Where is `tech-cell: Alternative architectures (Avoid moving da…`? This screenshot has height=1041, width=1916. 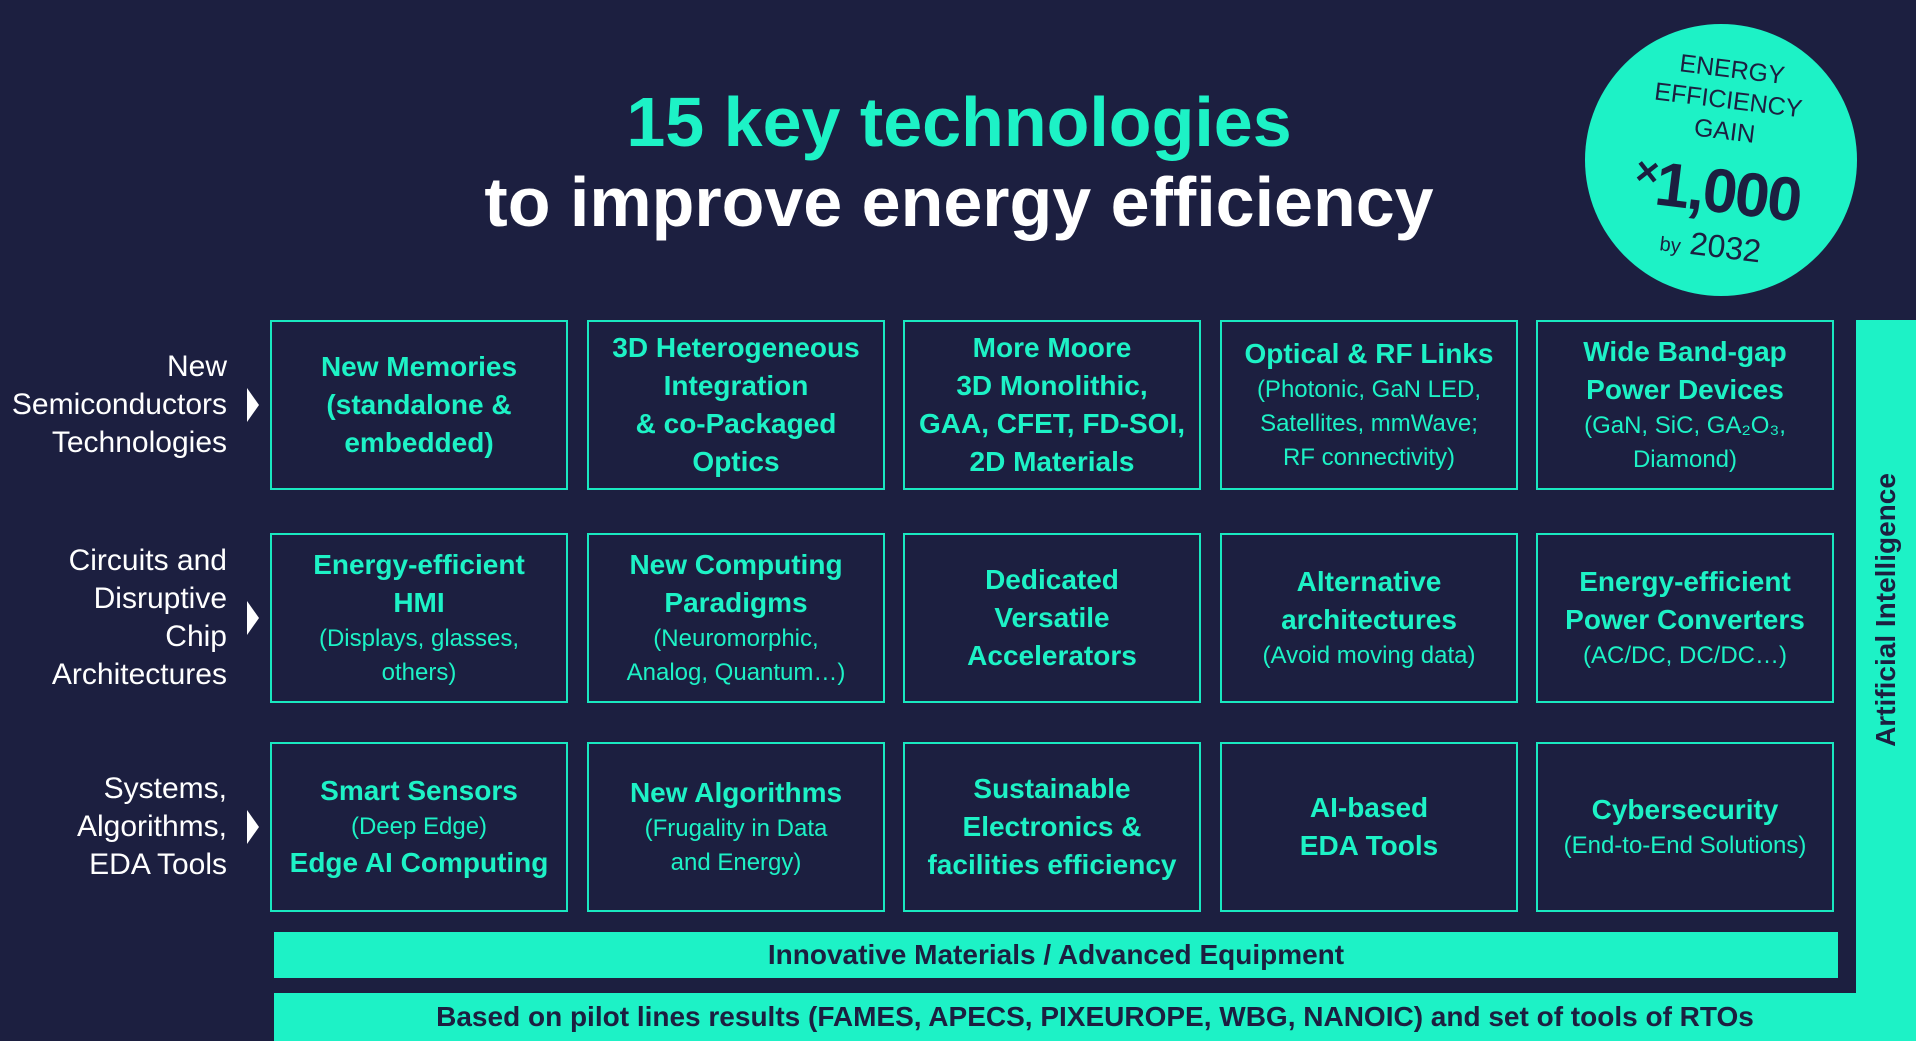 tech-cell: Alternative architectures (Avoid moving da… is located at coordinates (1369, 618).